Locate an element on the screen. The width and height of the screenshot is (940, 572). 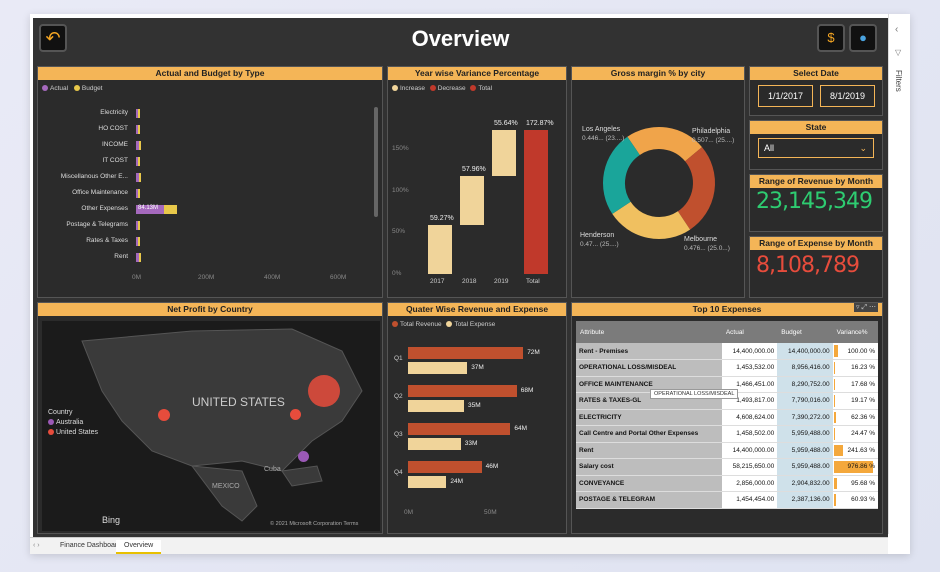
variance-text: 100.00 % is located at coordinates (861, 351).